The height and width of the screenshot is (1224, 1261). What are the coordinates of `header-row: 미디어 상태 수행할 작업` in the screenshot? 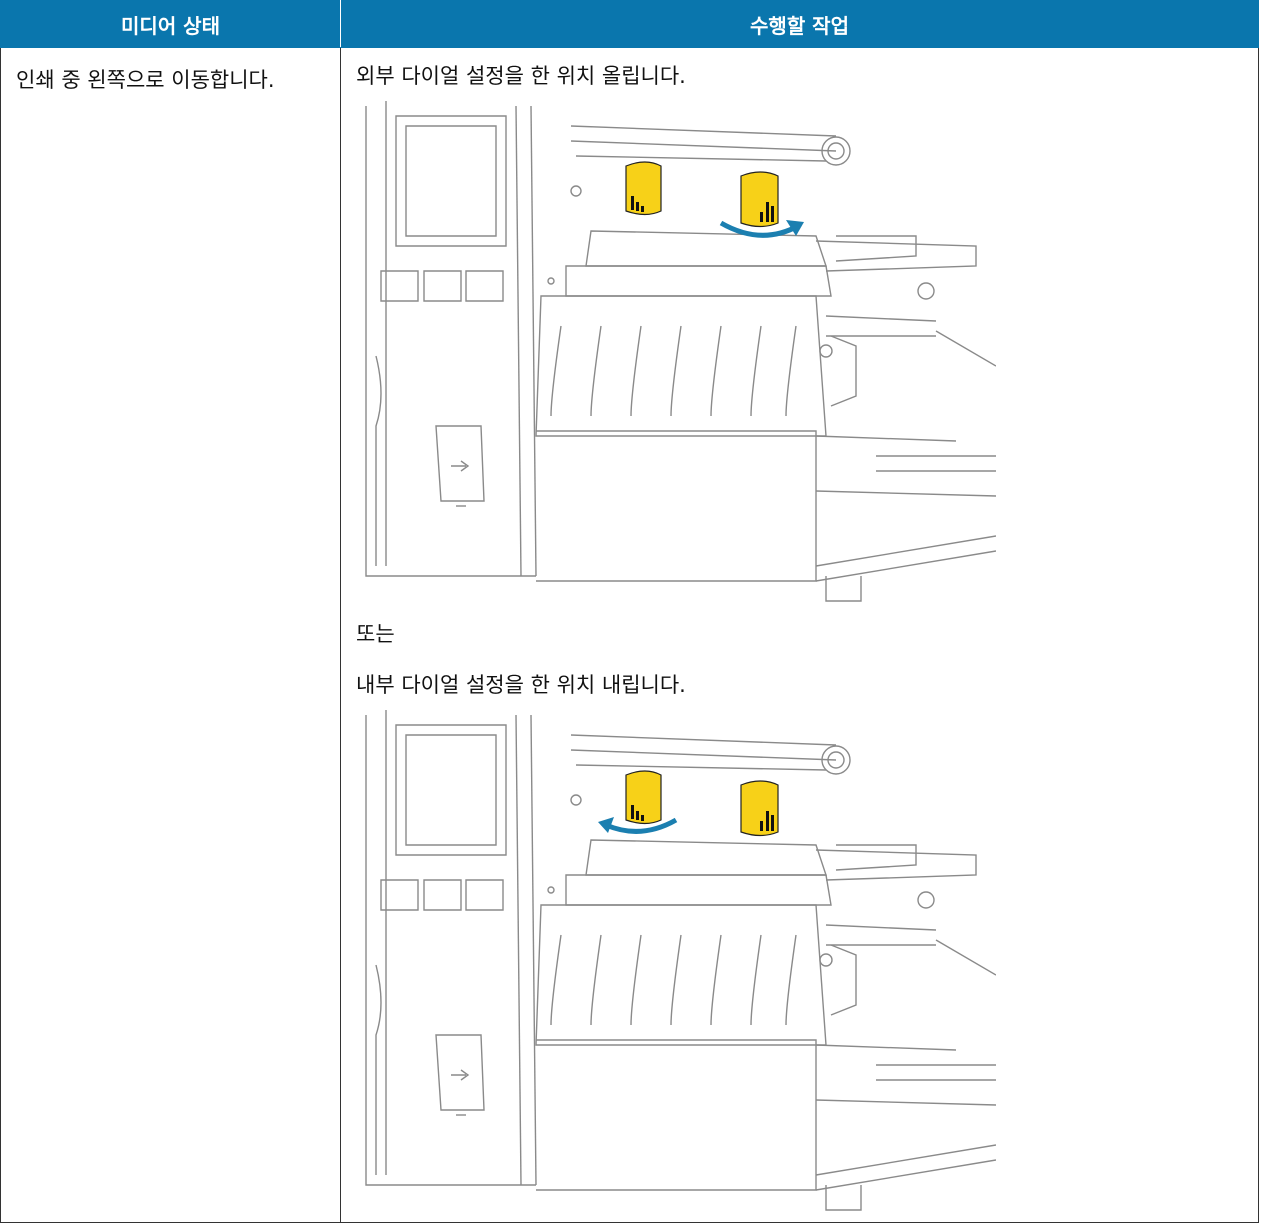 It's located at (629, 24).